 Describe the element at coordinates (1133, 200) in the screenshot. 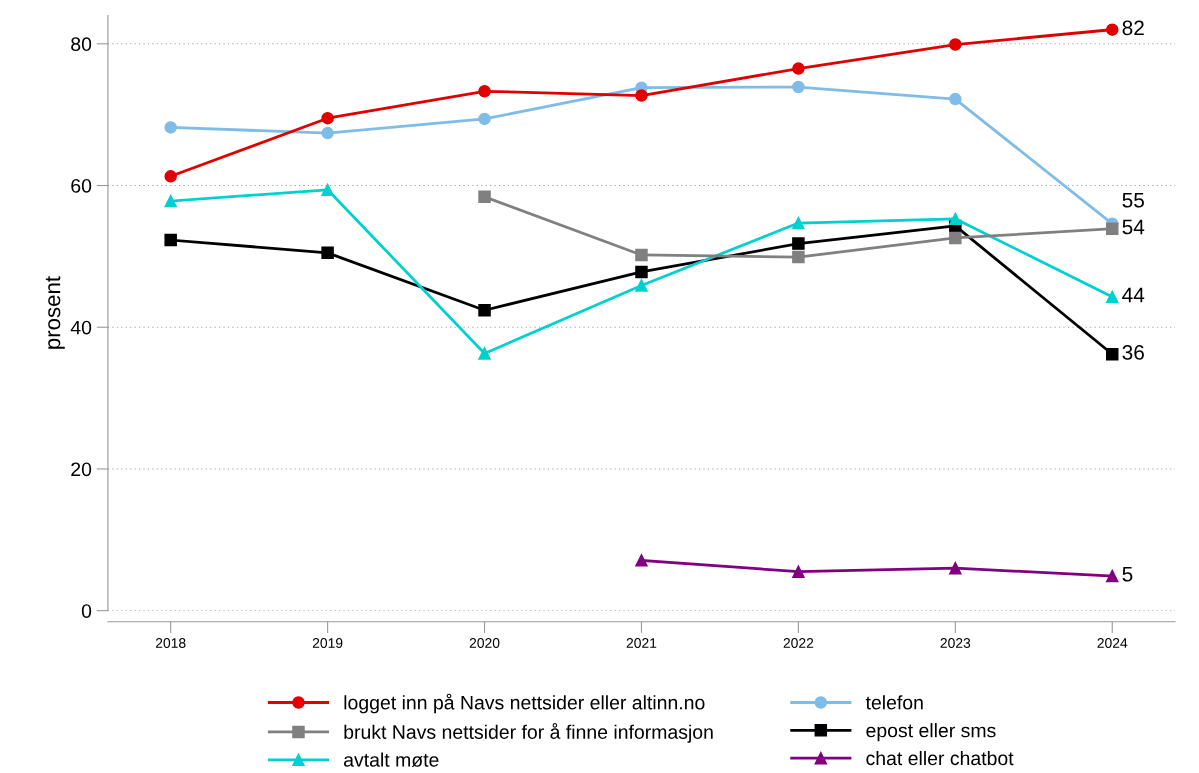

I see `data-label: 55` at that location.